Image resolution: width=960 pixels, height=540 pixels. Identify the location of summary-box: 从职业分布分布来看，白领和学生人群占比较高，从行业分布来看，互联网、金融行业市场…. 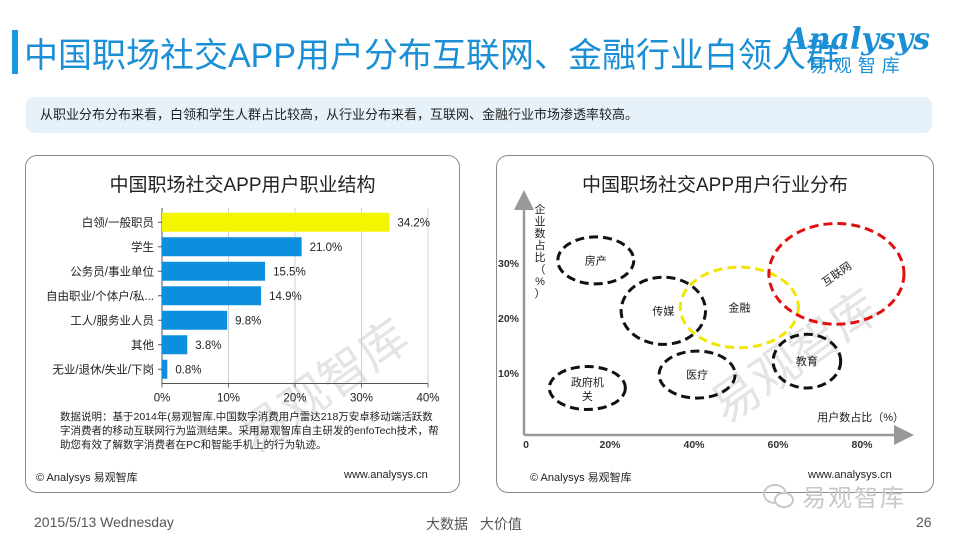
(479, 115).